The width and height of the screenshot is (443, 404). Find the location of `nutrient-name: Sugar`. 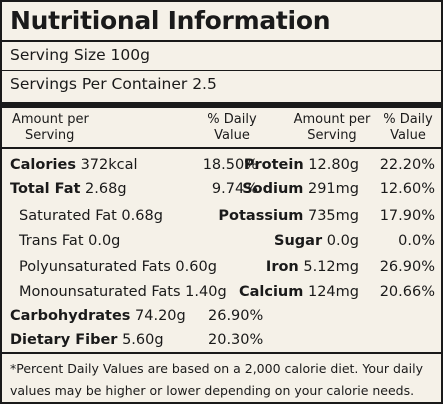

nutrient-name: Sugar is located at coordinates (298, 241).